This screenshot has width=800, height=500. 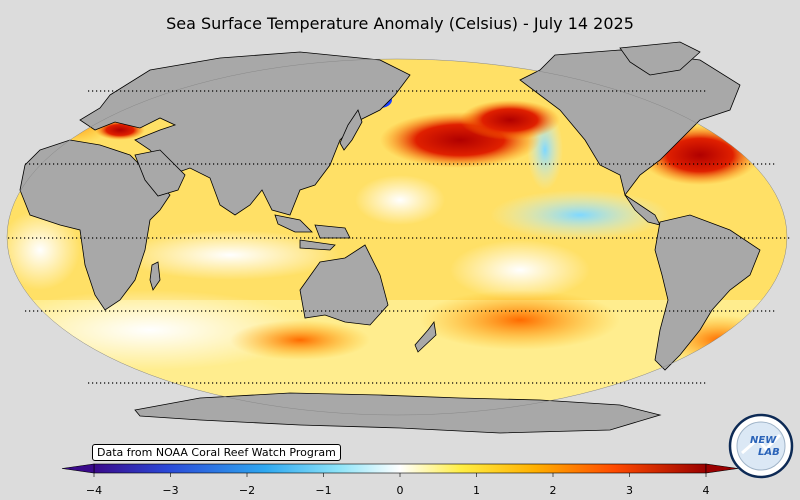 What do you see at coordinates (155, 276) in the screenshot?
I see `madagascar-landmass` at bounding box center [155, 276].